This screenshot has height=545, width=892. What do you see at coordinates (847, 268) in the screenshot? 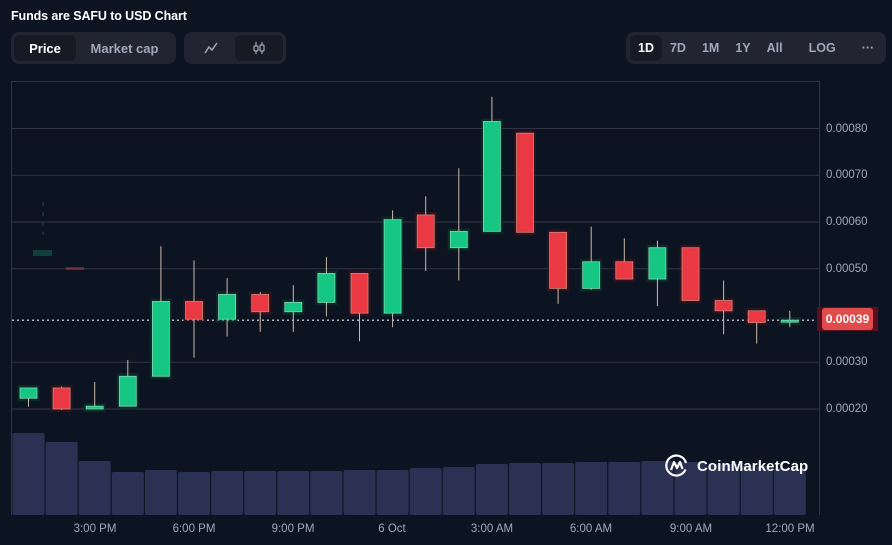
I see `price-tick-label: 0.00050` at bounding box center [847, 268].